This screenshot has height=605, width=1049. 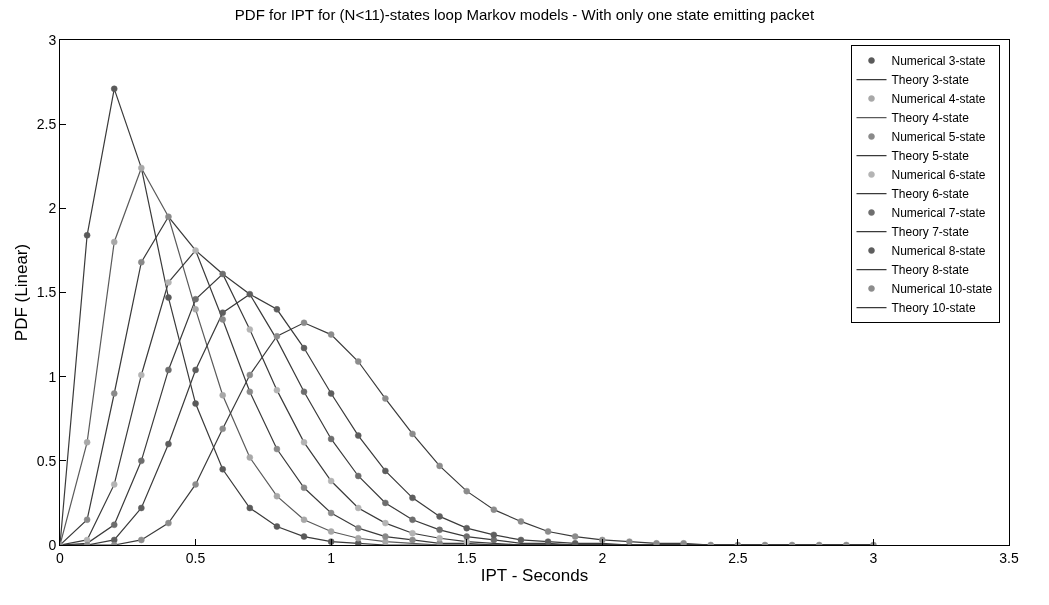 I want to click on y-tick-label: 0, so click(x=52, y=544).